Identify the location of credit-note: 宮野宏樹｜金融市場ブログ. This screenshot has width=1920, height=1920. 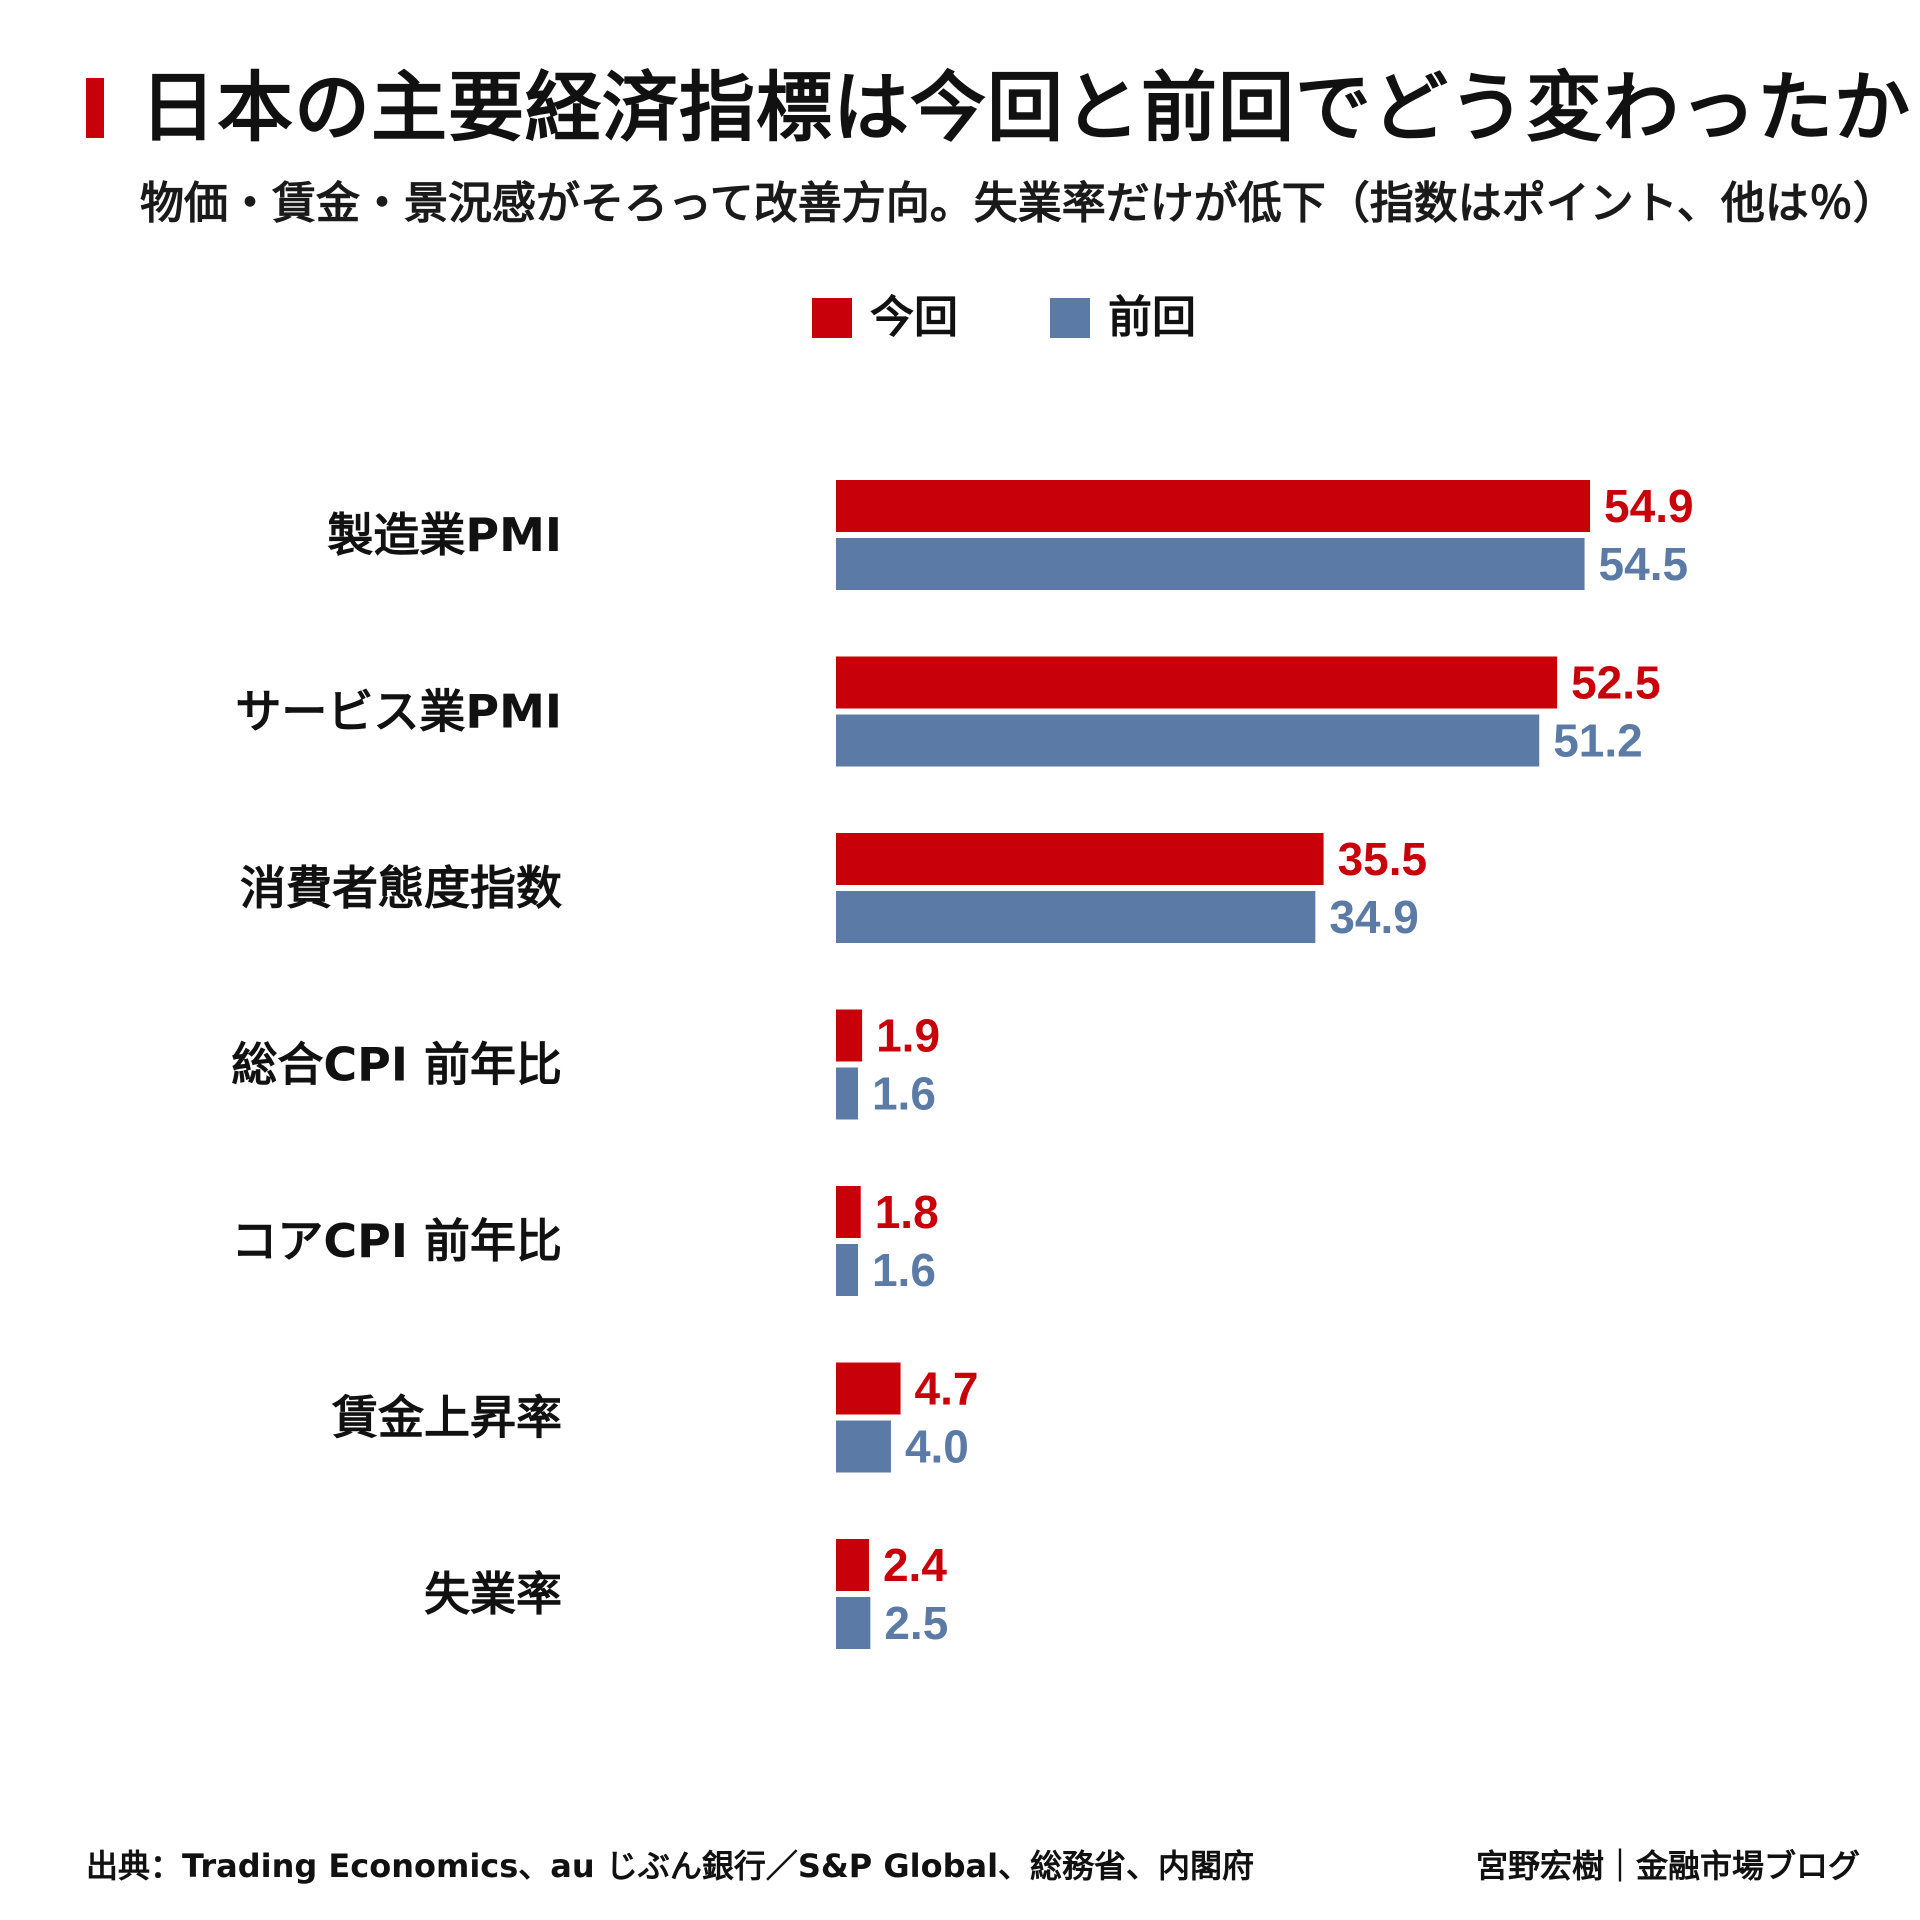
(1667, 1866).